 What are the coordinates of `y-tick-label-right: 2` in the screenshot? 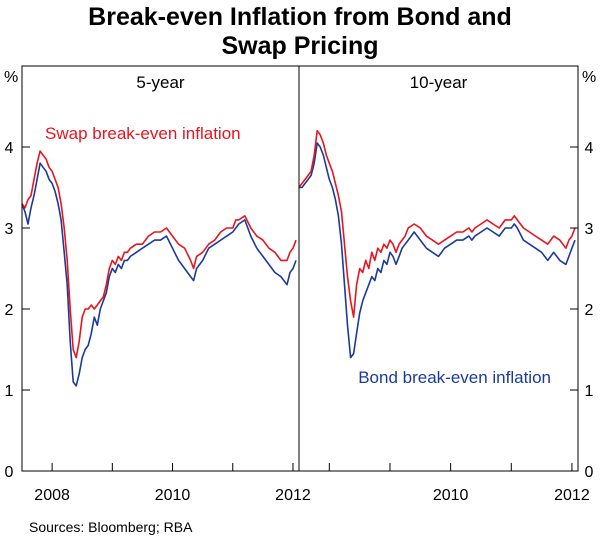 It's located at (589, 310).